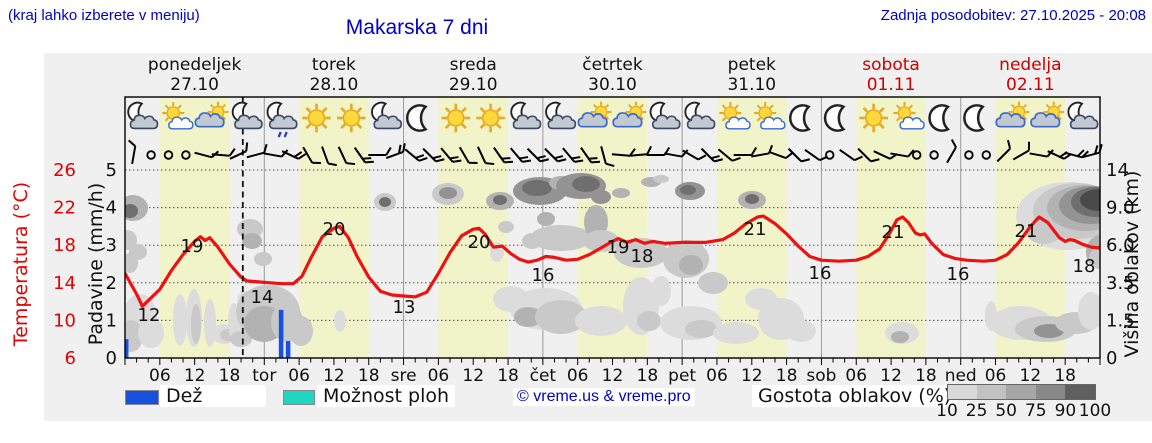  What do you see at coordinates (333, 65) in the screenshot?
I see `day-name: torek` at bounding box center [333, 65].